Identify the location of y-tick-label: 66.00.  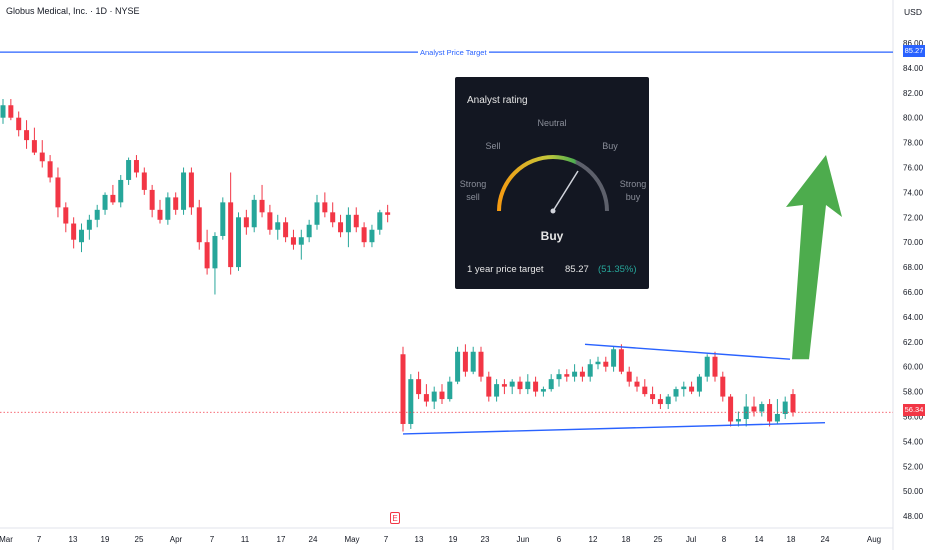
(913, 292).